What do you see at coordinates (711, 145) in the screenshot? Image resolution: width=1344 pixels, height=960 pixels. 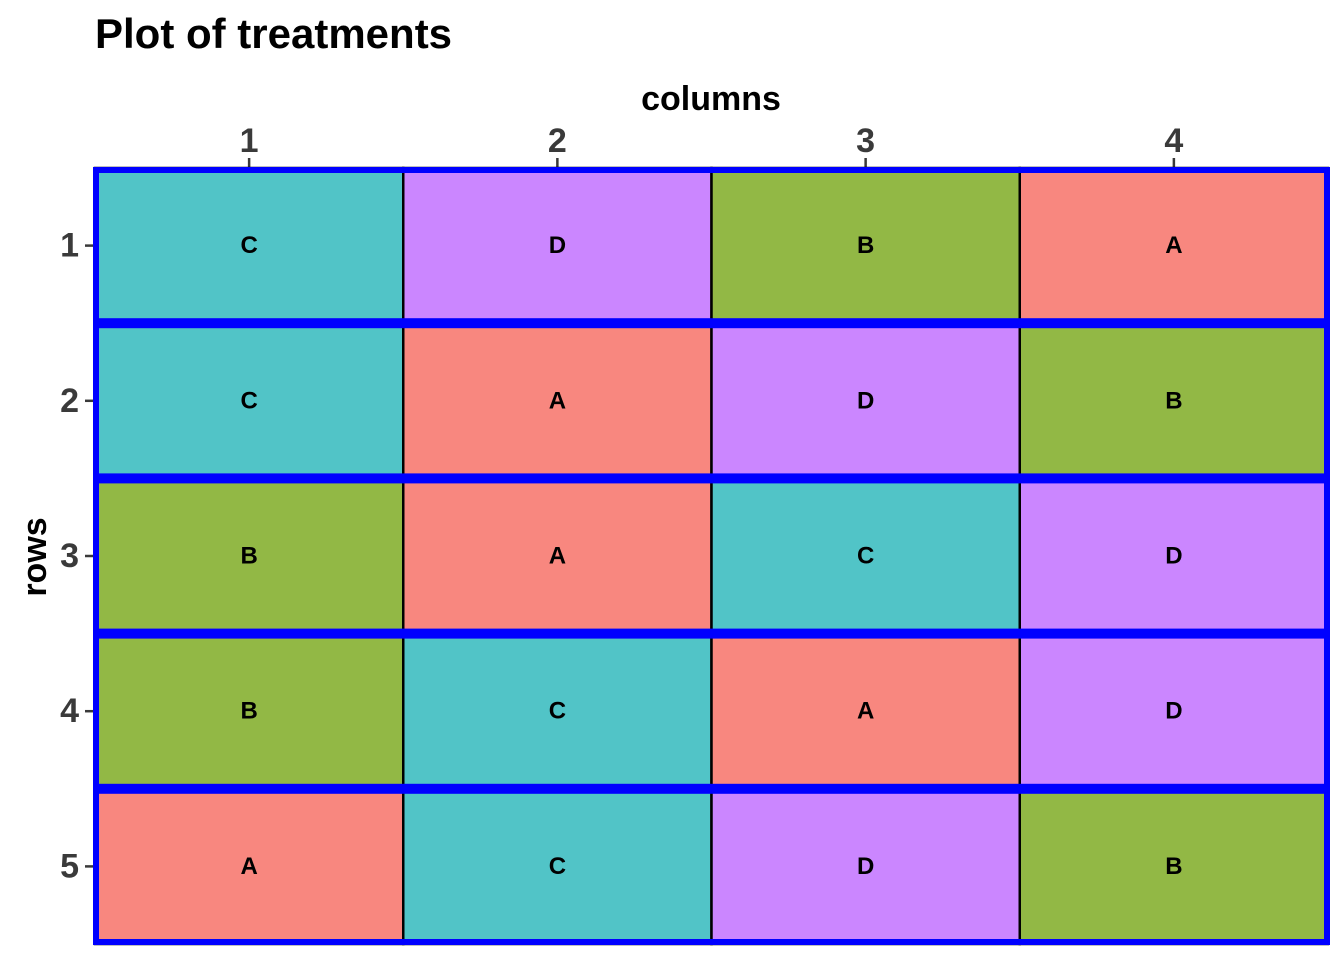 I see `x-axis-ticks: 1 2 3 4` at bounding box center [711, 145].